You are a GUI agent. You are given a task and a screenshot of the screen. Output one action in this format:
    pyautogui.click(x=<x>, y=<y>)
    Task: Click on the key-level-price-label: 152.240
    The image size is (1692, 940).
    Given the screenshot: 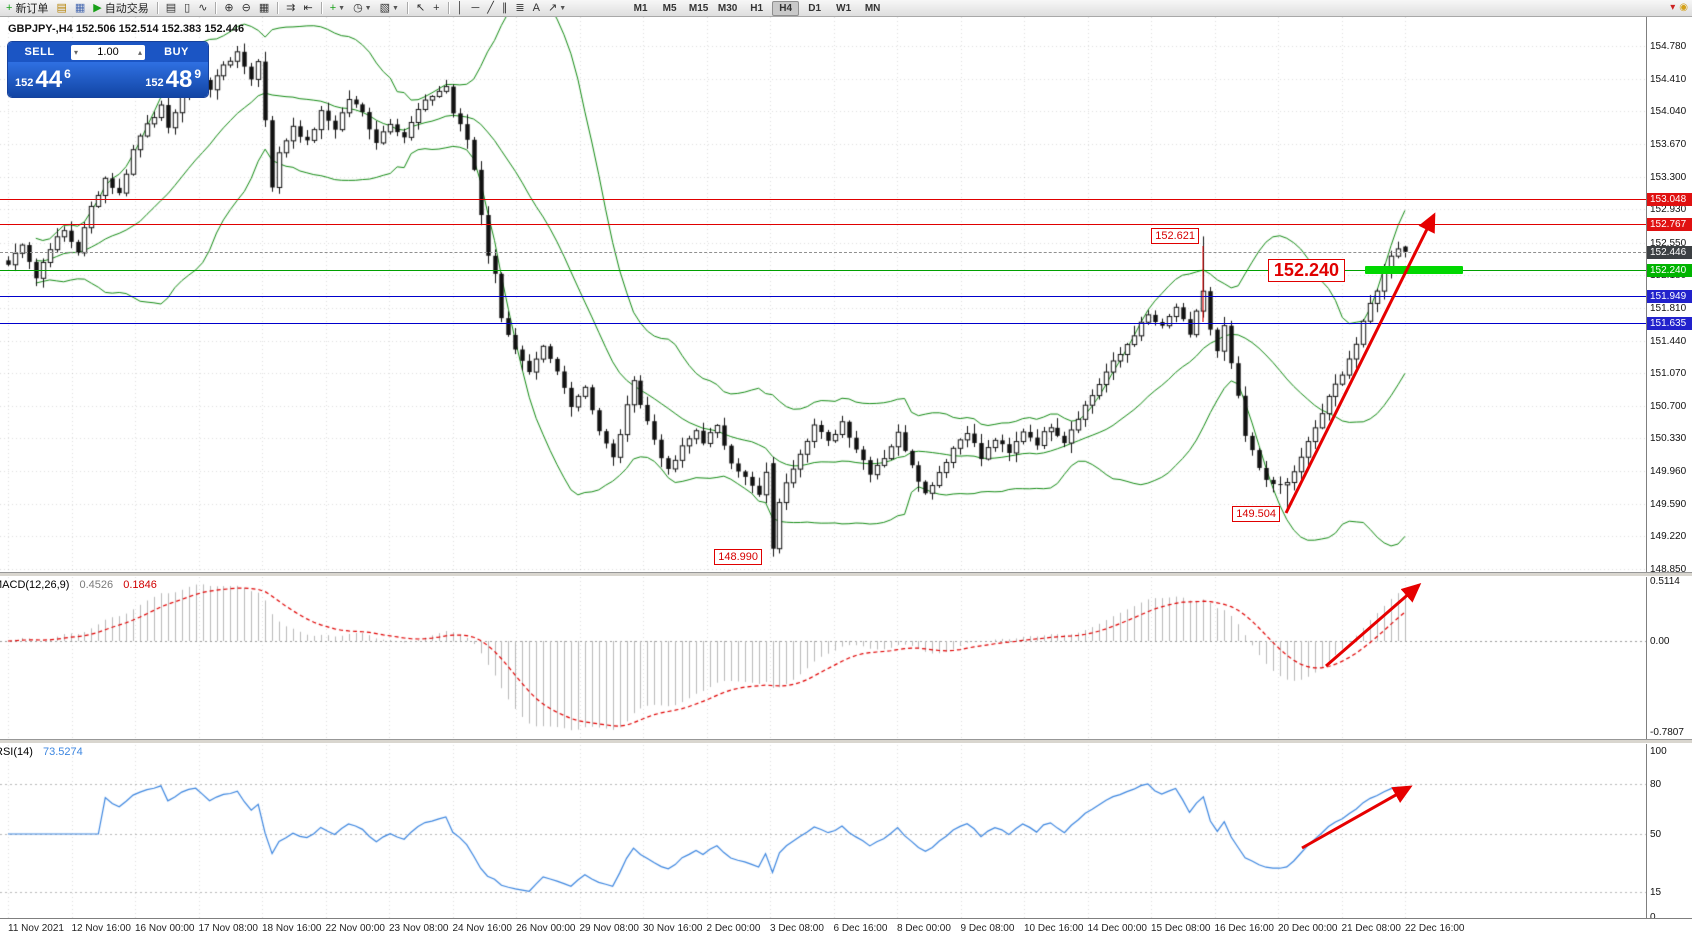 What is the action you would take?
    pyautogui.click(x=1306, y=270)
    